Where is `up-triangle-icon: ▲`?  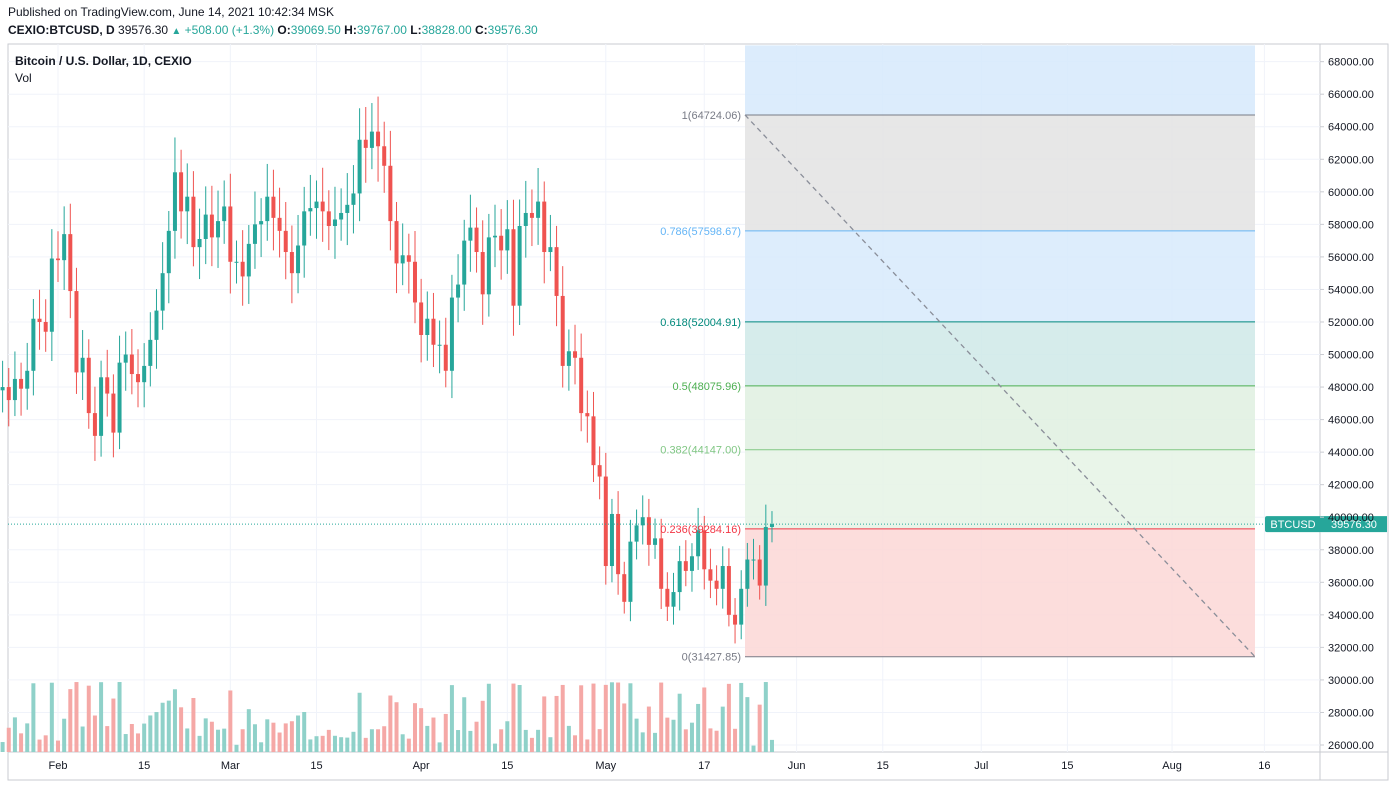 up-triangle-icon: ▲ is located at coordinates (176, 31).